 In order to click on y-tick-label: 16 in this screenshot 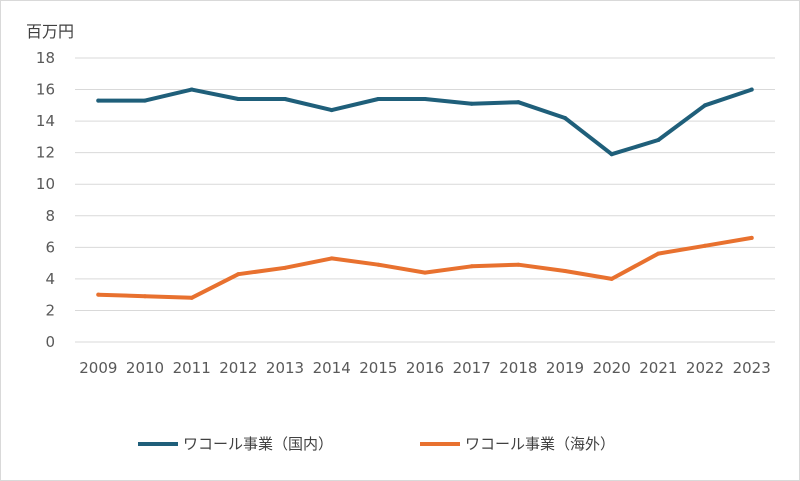, I will do `click(45, 90)`.